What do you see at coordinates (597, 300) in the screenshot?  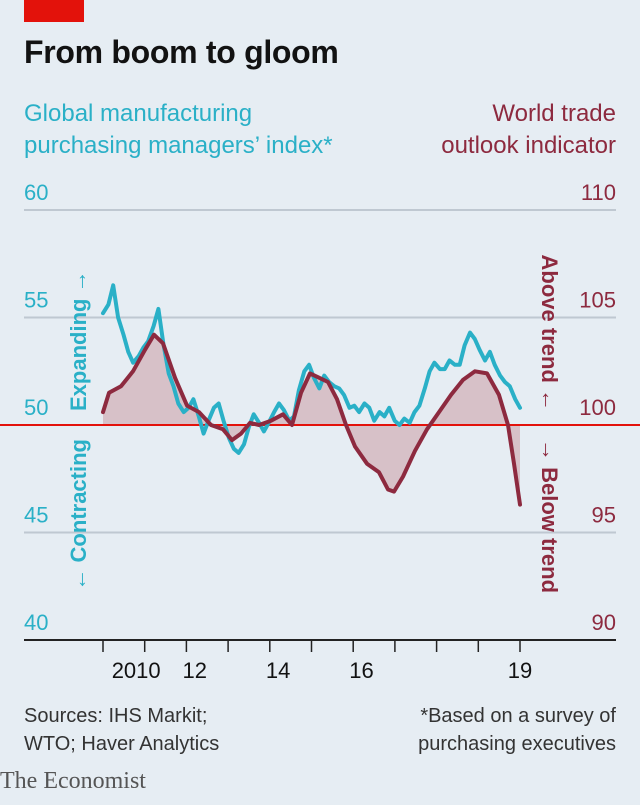 I see `y-right-tick-label: 105` at bounding box center [597, 300].